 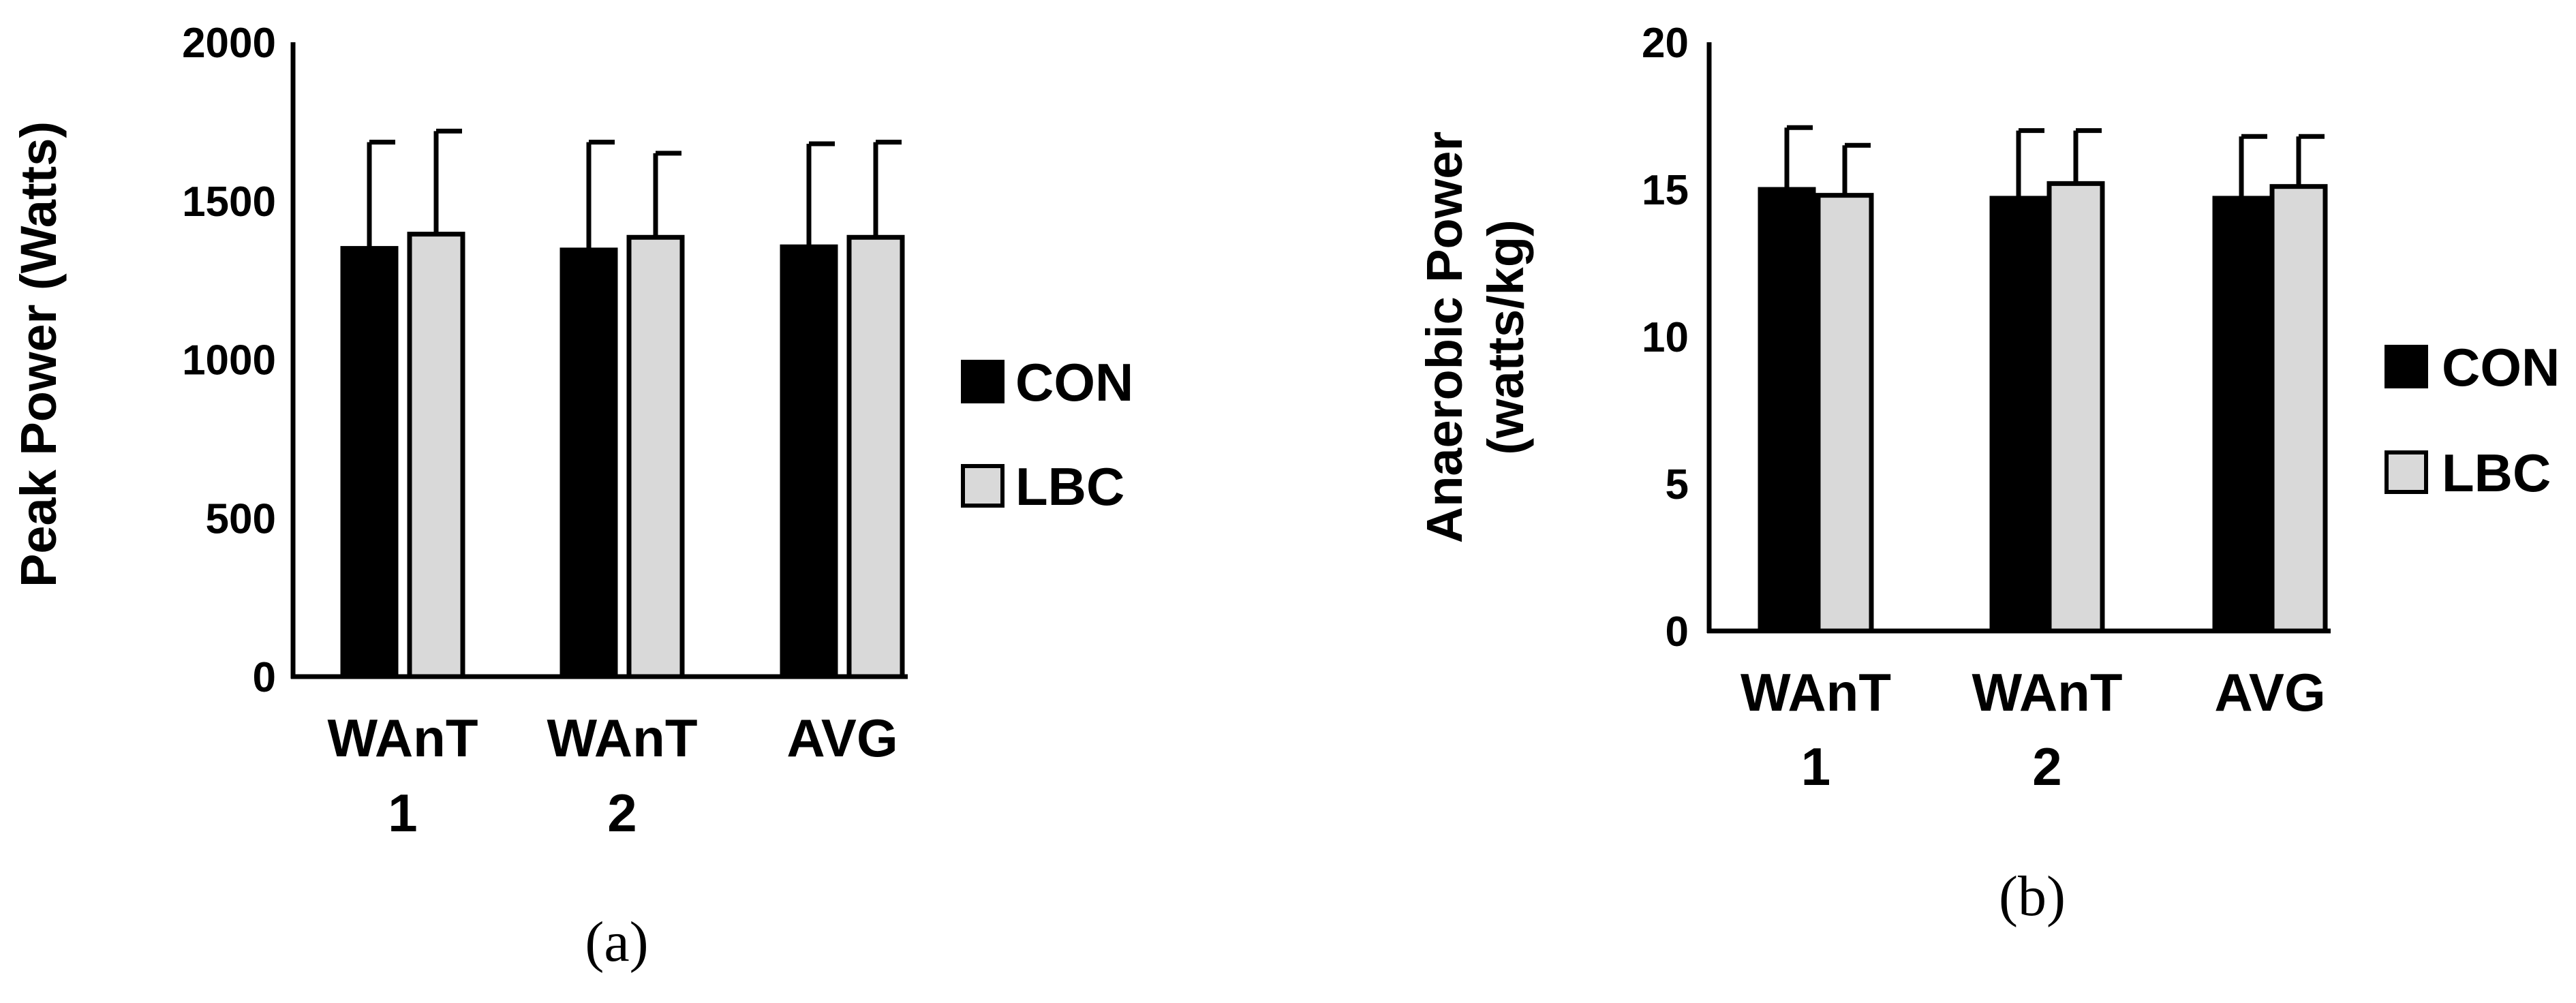 What do you see at coordinates (616, 942) in the screenshot?
I see `panel-label: (a)` at bounding box center [616, 942].